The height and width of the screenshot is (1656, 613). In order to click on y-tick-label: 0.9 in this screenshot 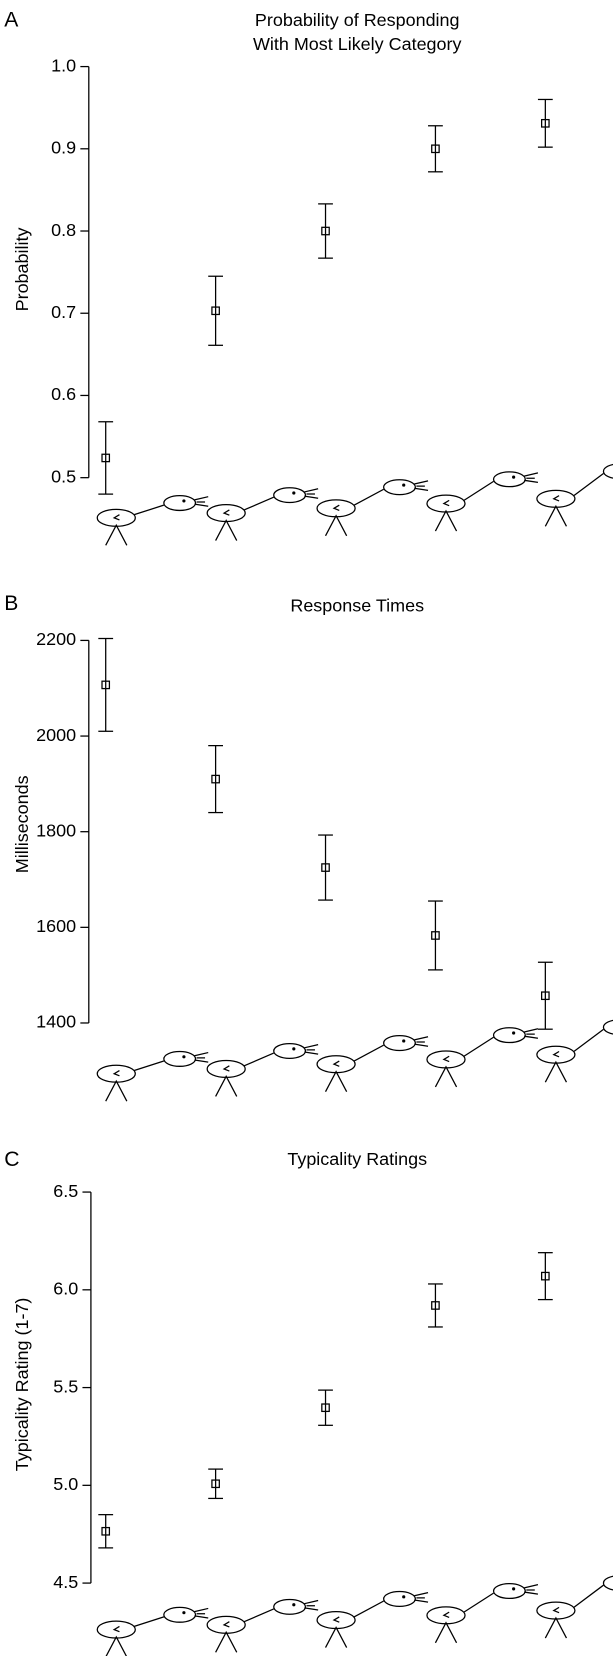, I will do `click(63, 148)`.